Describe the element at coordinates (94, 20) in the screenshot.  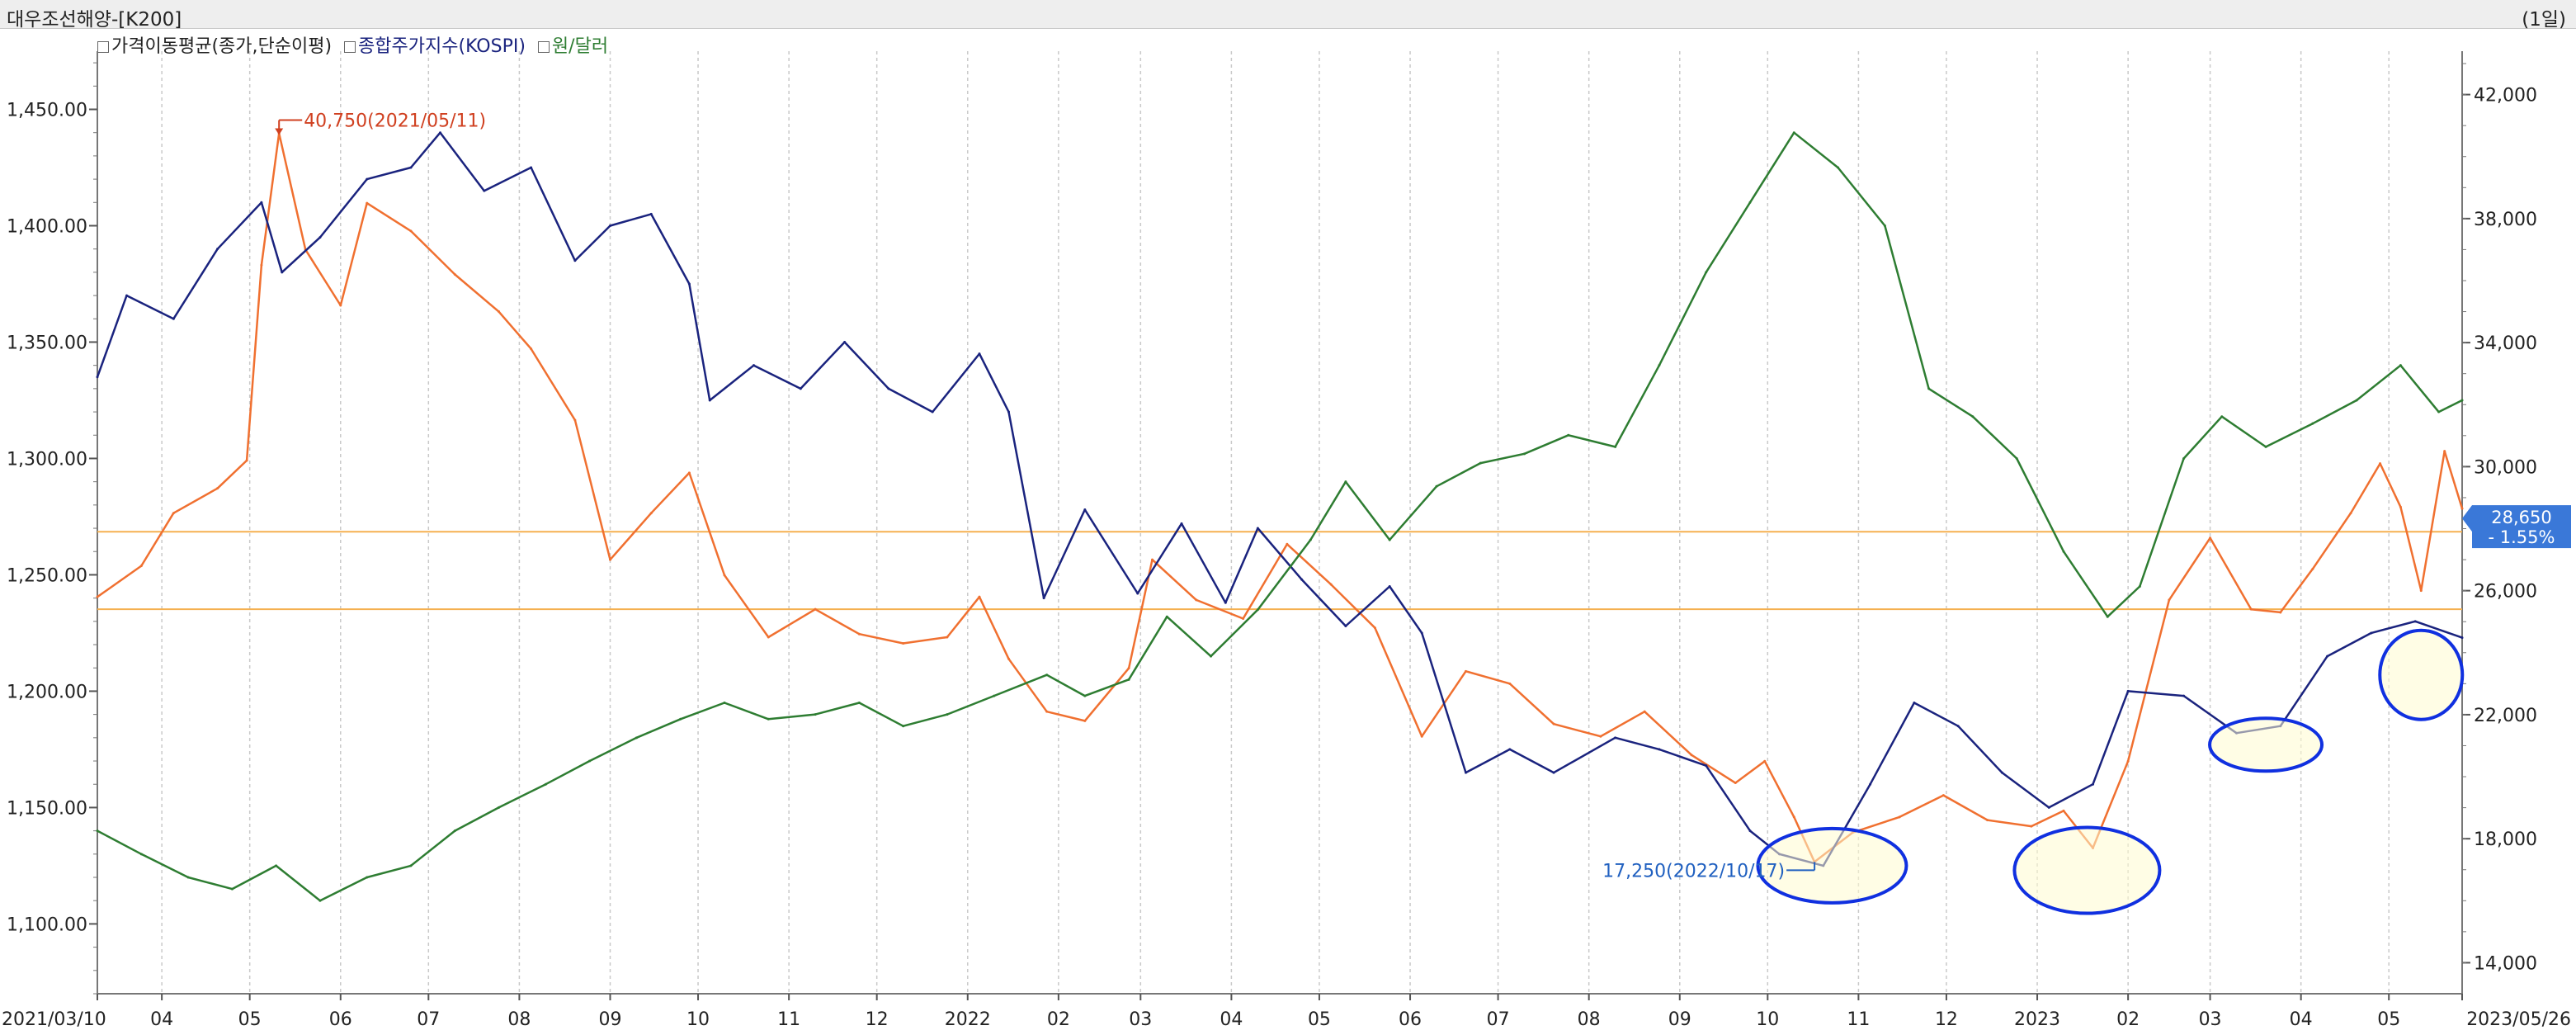
I see `chart-title: 대우조선해양-[K200]` at that location.